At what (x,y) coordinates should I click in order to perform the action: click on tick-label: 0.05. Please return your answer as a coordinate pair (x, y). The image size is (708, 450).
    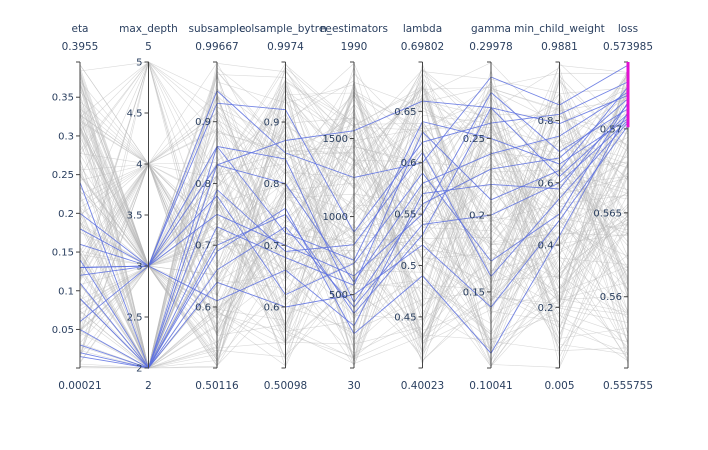
    Looking at the image, I should click on (63, 330).